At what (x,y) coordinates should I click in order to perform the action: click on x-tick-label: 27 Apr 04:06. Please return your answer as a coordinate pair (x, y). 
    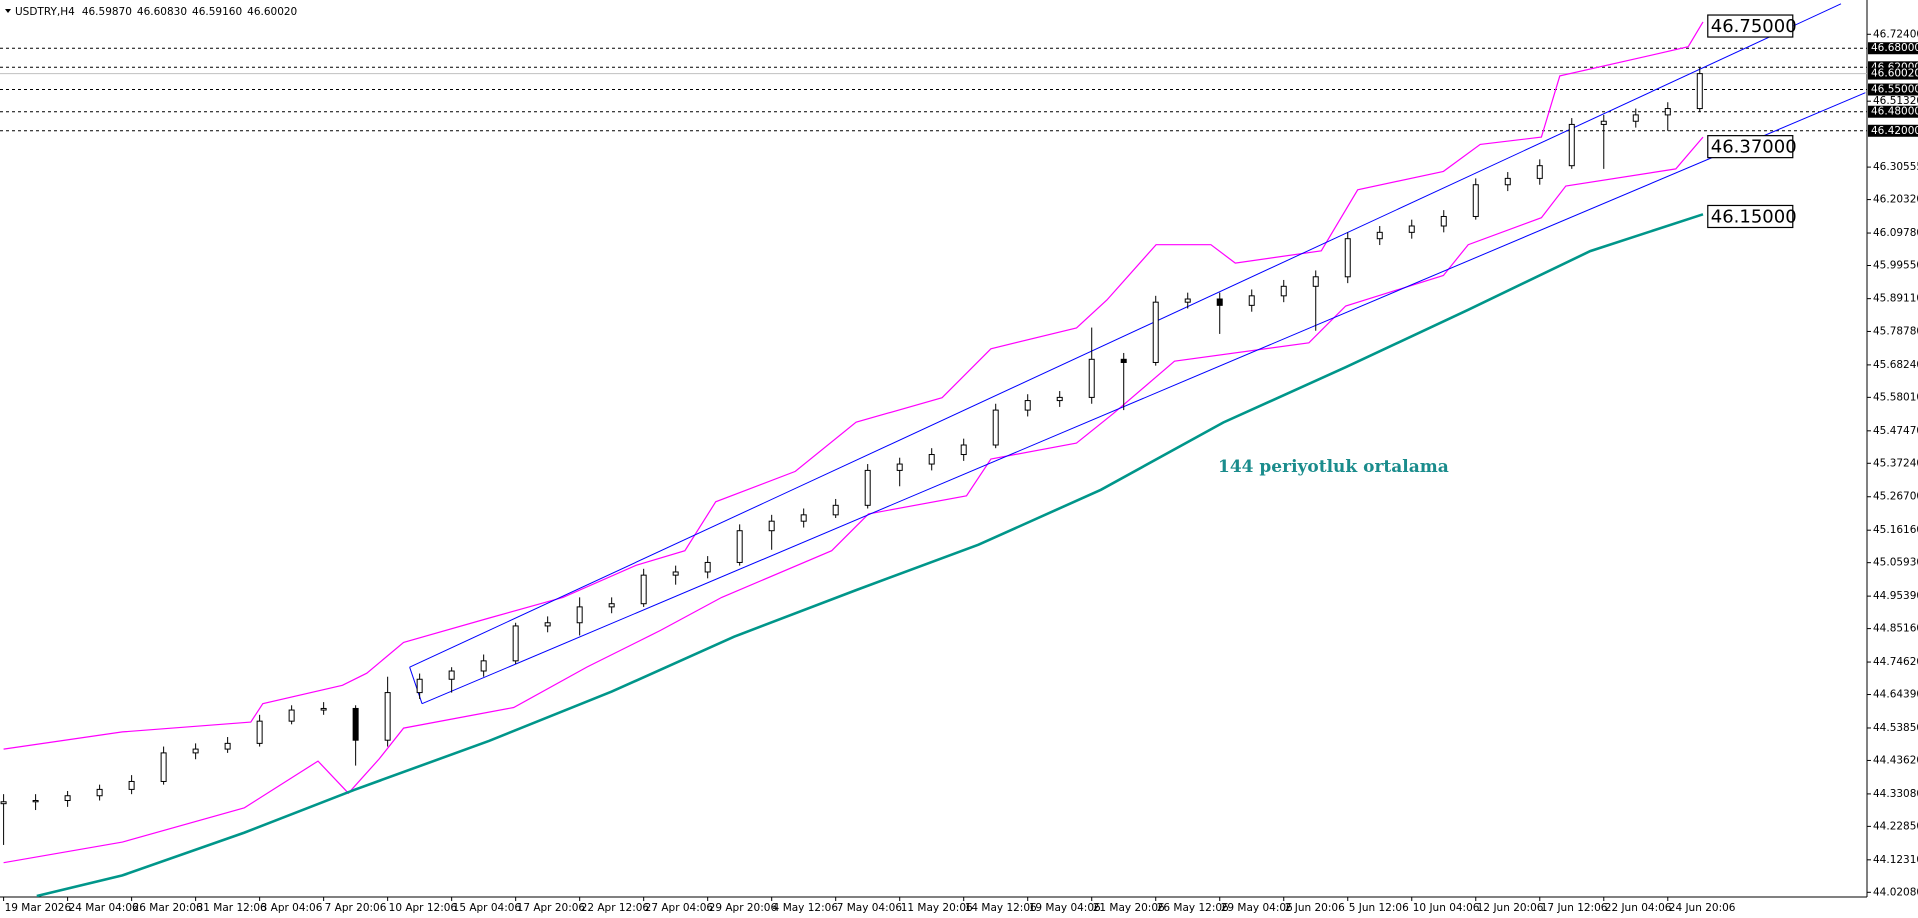
    Looking at the image, I should click on (679, 908).